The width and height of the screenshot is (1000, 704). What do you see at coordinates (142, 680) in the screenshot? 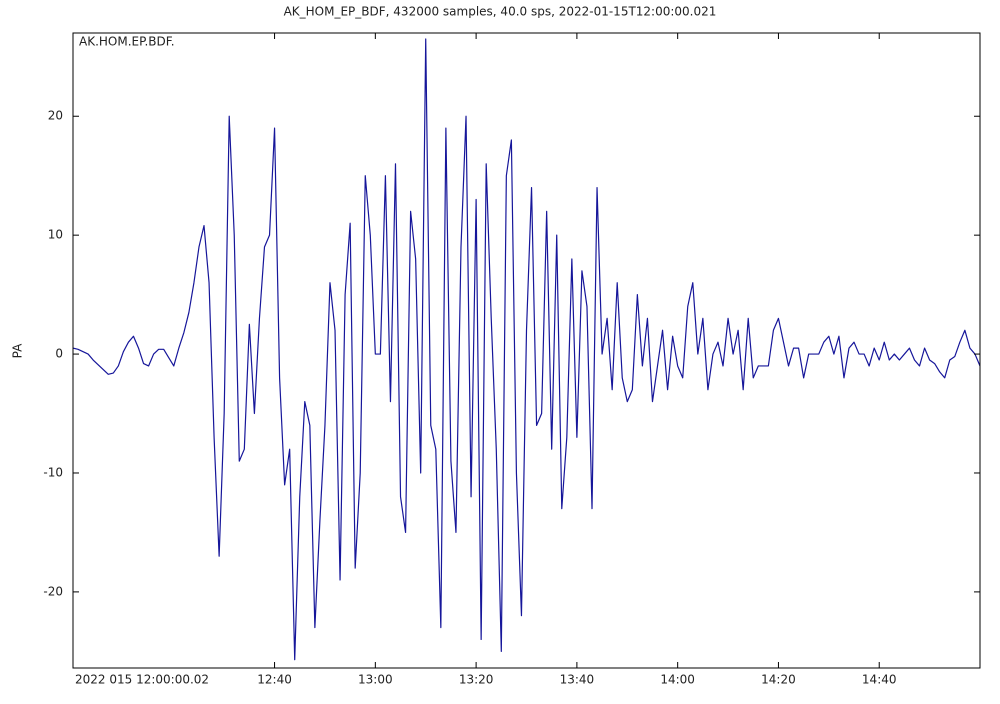
I see `x-tick-label: 2022 015 12:00:00.02` at bounding box center [142, 680].